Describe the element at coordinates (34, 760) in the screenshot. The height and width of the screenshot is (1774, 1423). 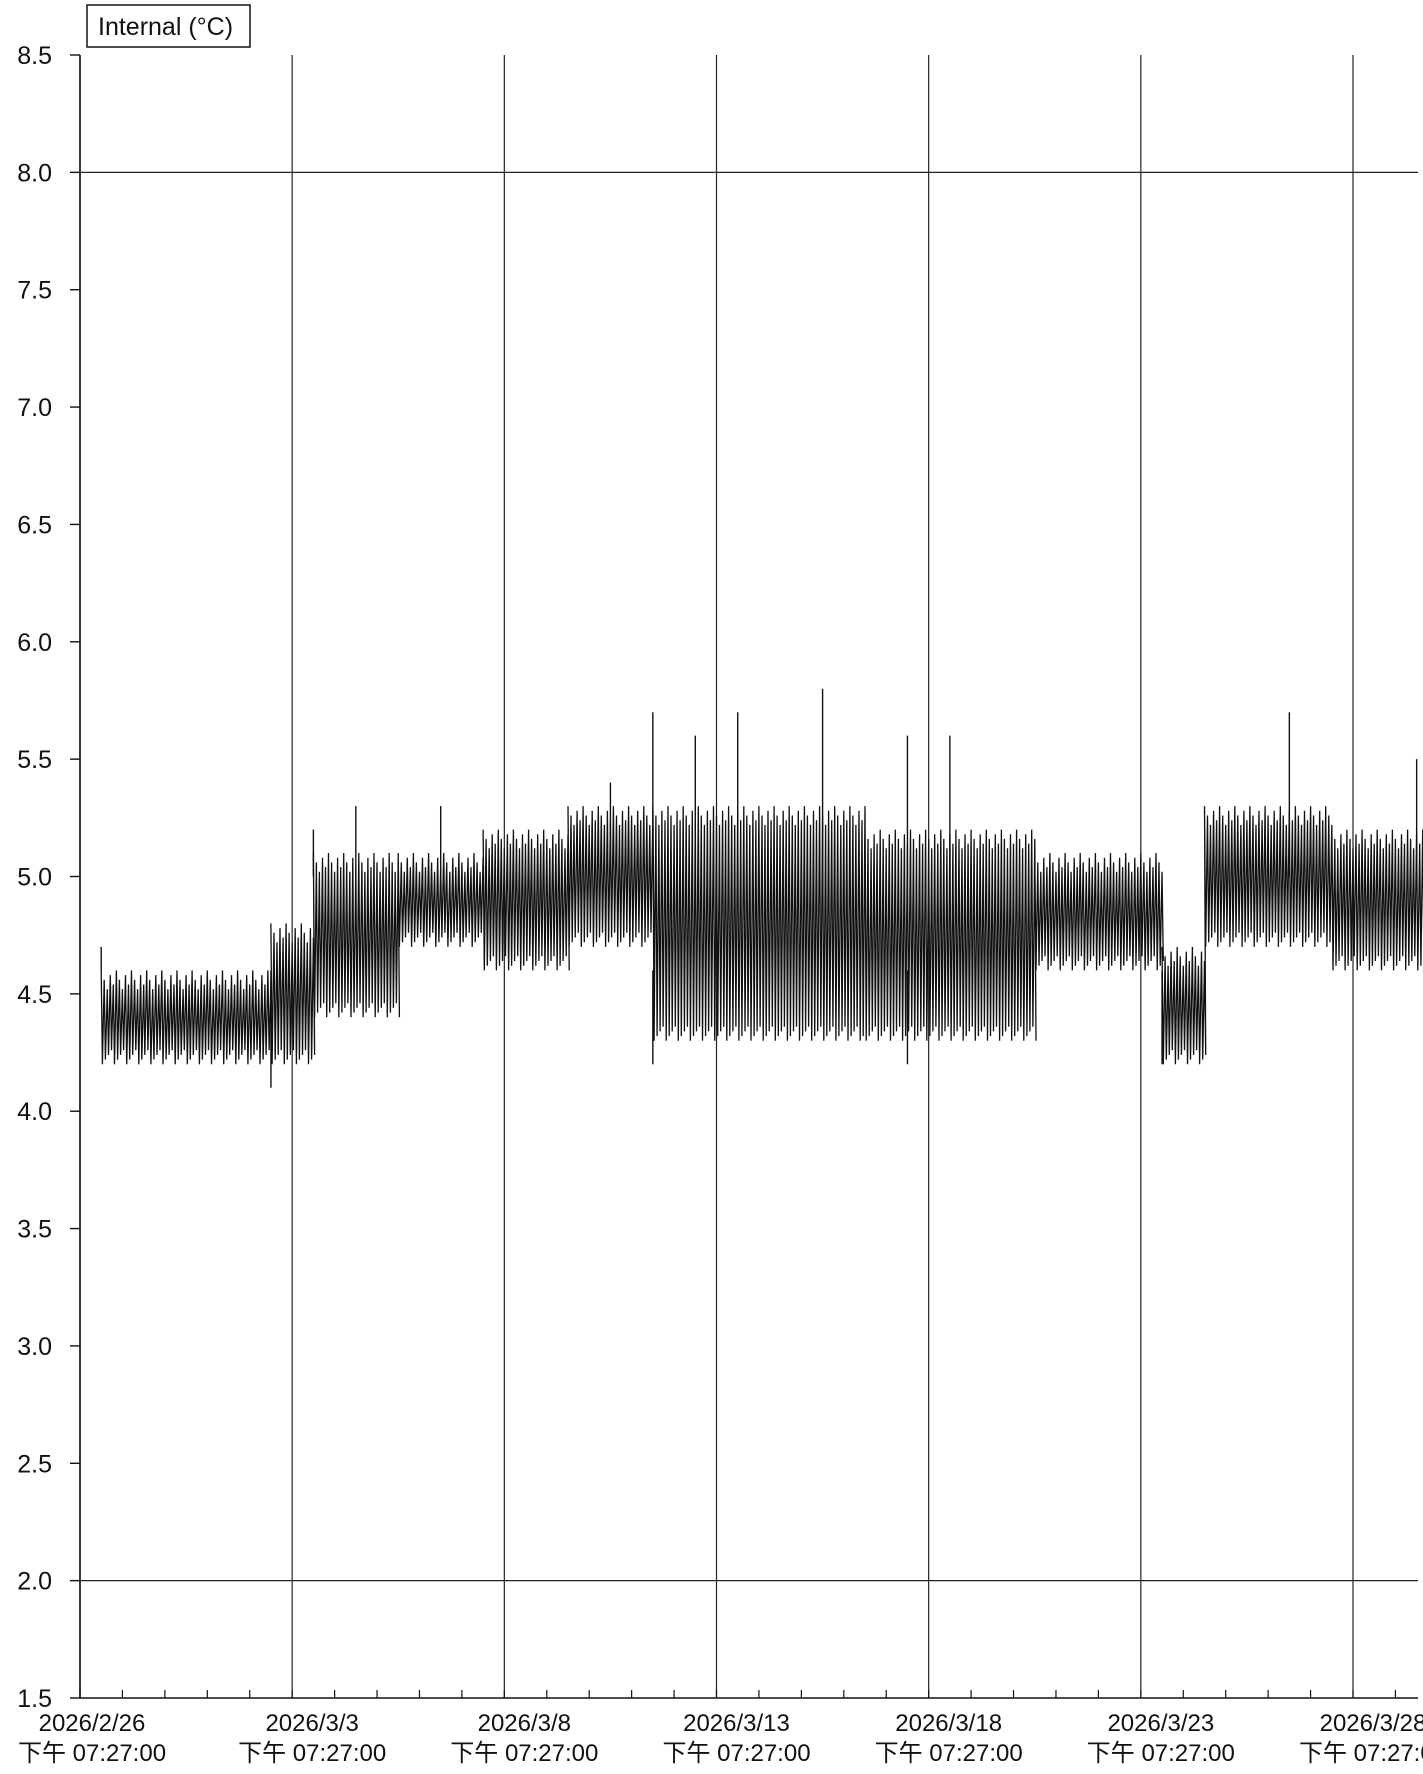
I see `y-tick-label: 5.5` at that location.